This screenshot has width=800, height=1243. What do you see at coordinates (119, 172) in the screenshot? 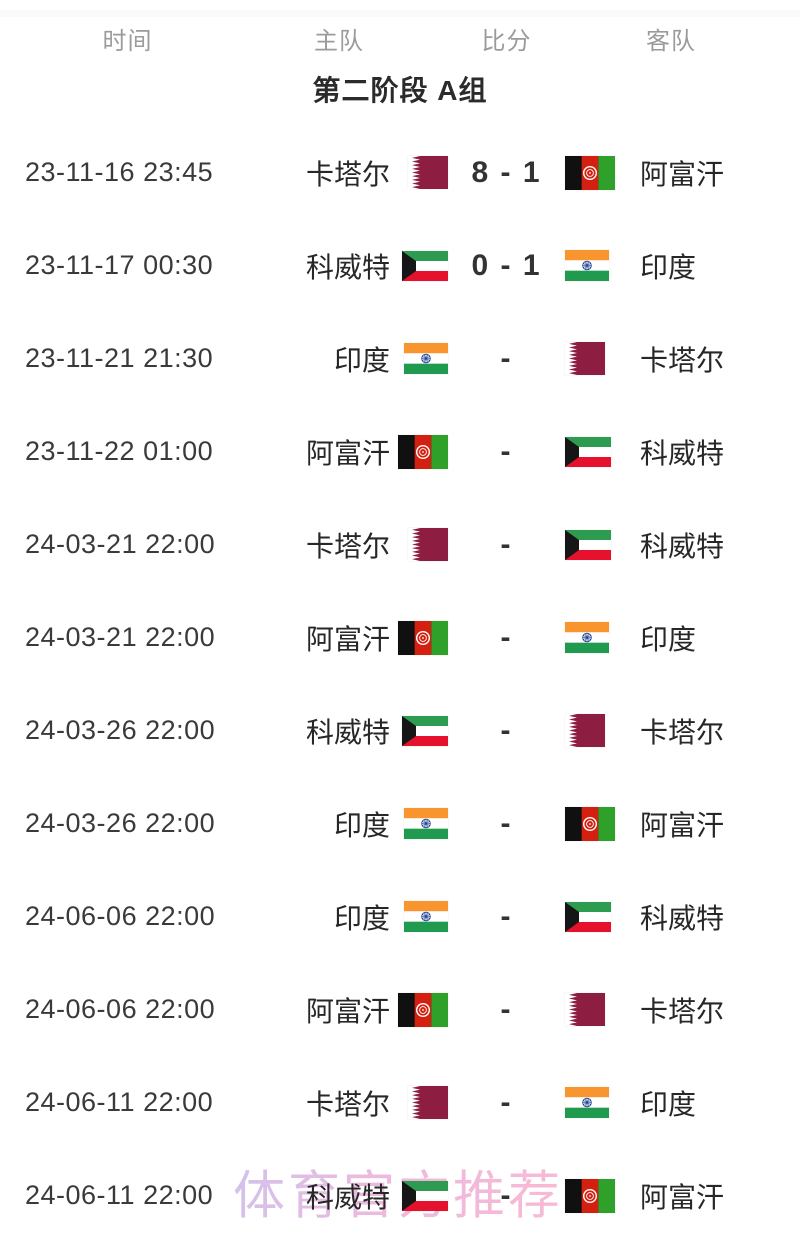
I see `match-time: 23-11-16 23:45` at bounding box center [119, 172].